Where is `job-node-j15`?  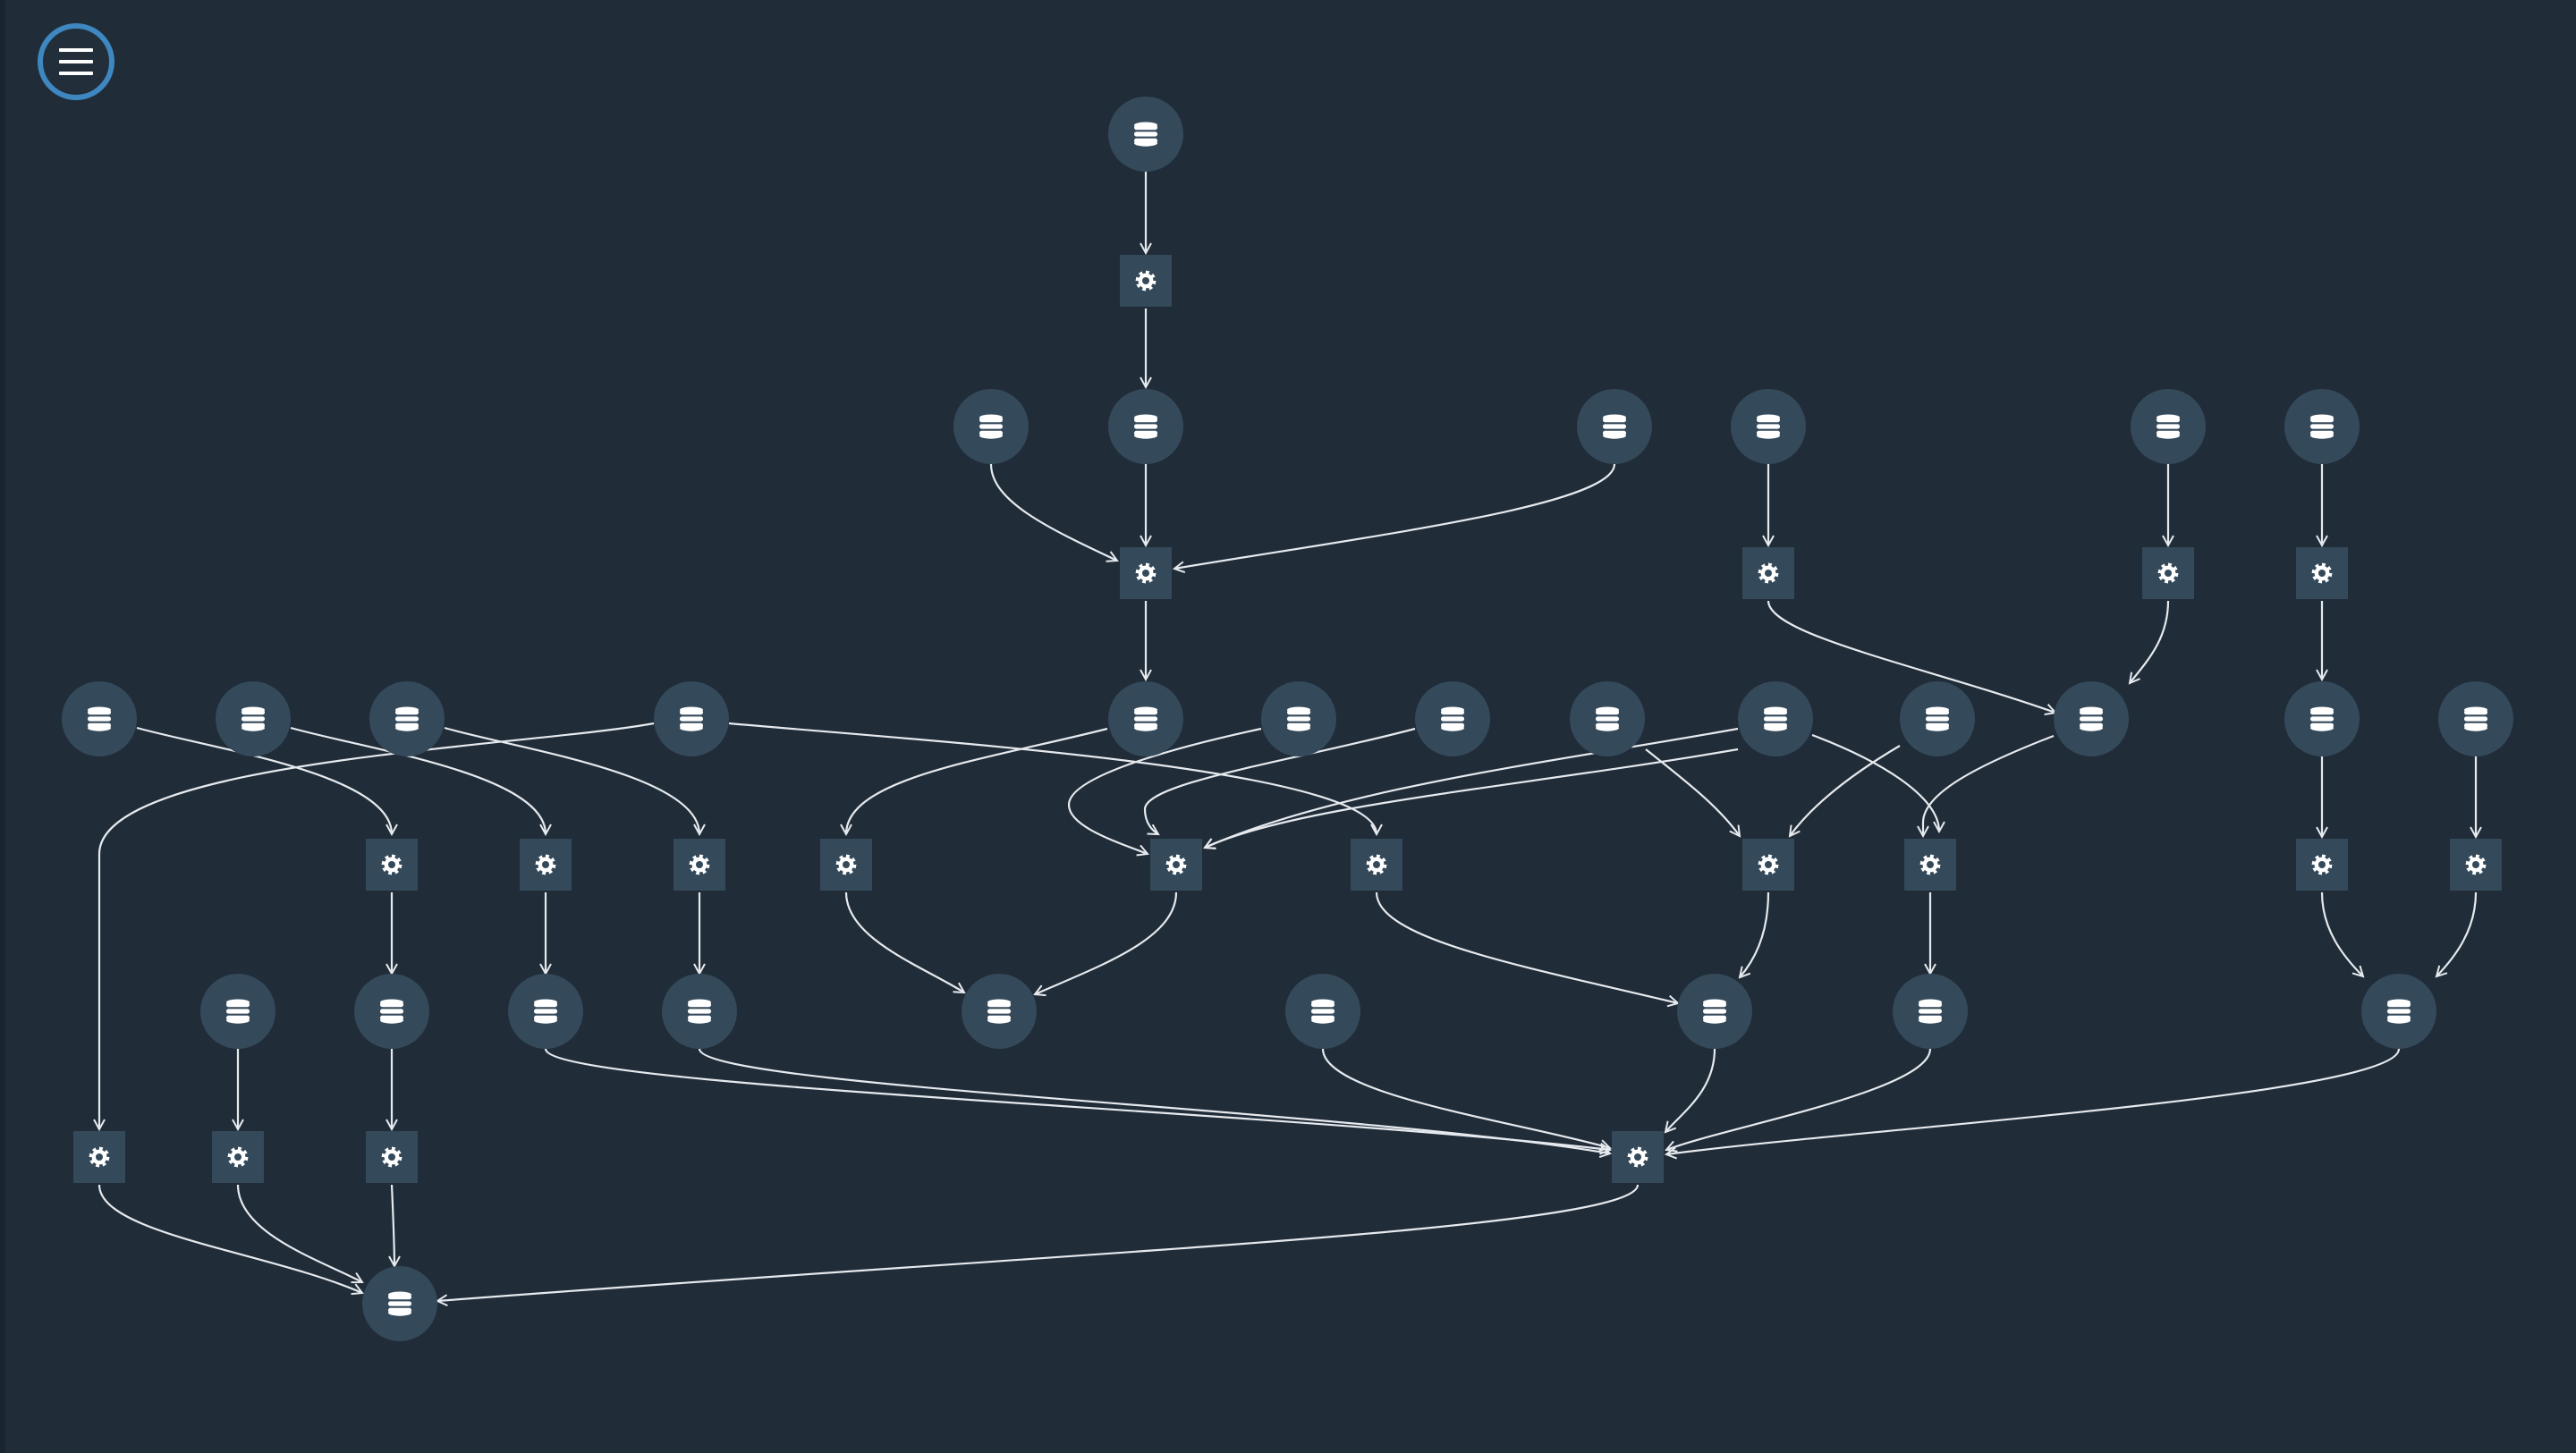
job-node-j15 is located at coordinates (2476, 865).